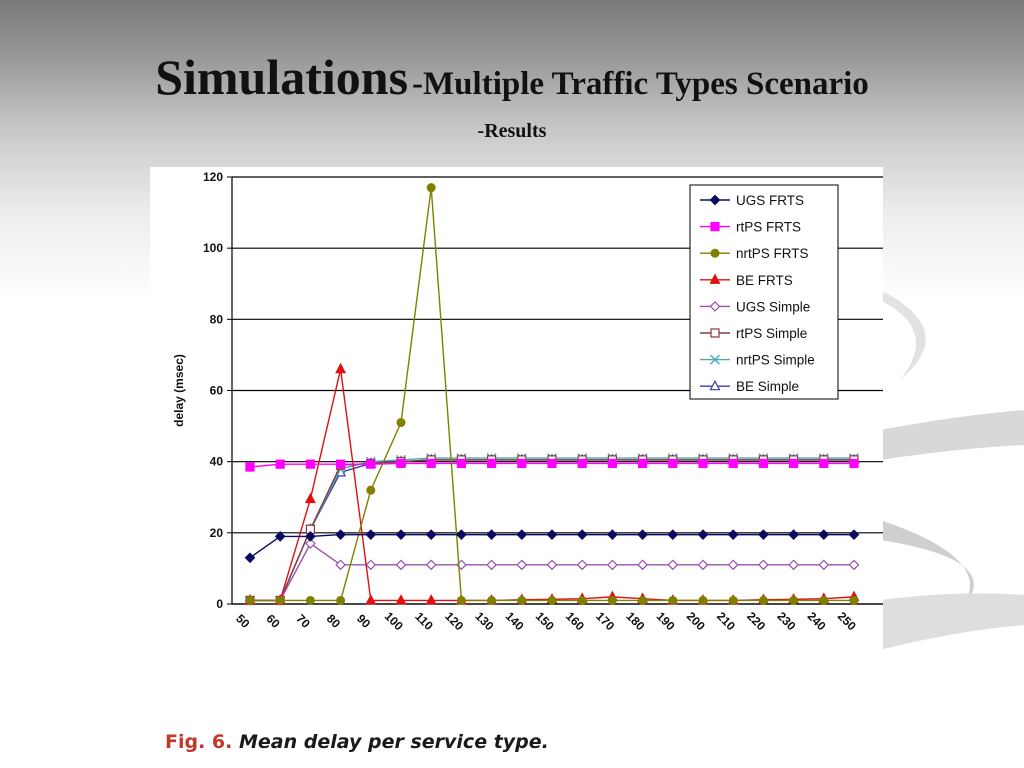 This screenshot has height=768, width=1024. Describe the element at coordinates (715, 333) in the screenshot. I see `legend-marker-rtps-simple` at that location.